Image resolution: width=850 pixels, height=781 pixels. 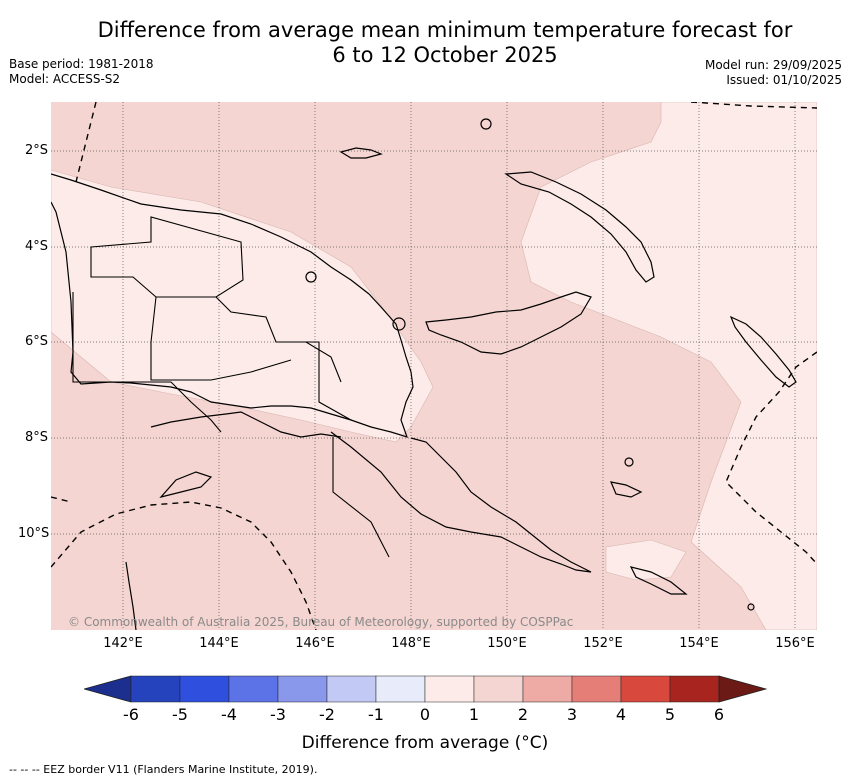 I want to click on torres-islands, so click(x=186, y=485).